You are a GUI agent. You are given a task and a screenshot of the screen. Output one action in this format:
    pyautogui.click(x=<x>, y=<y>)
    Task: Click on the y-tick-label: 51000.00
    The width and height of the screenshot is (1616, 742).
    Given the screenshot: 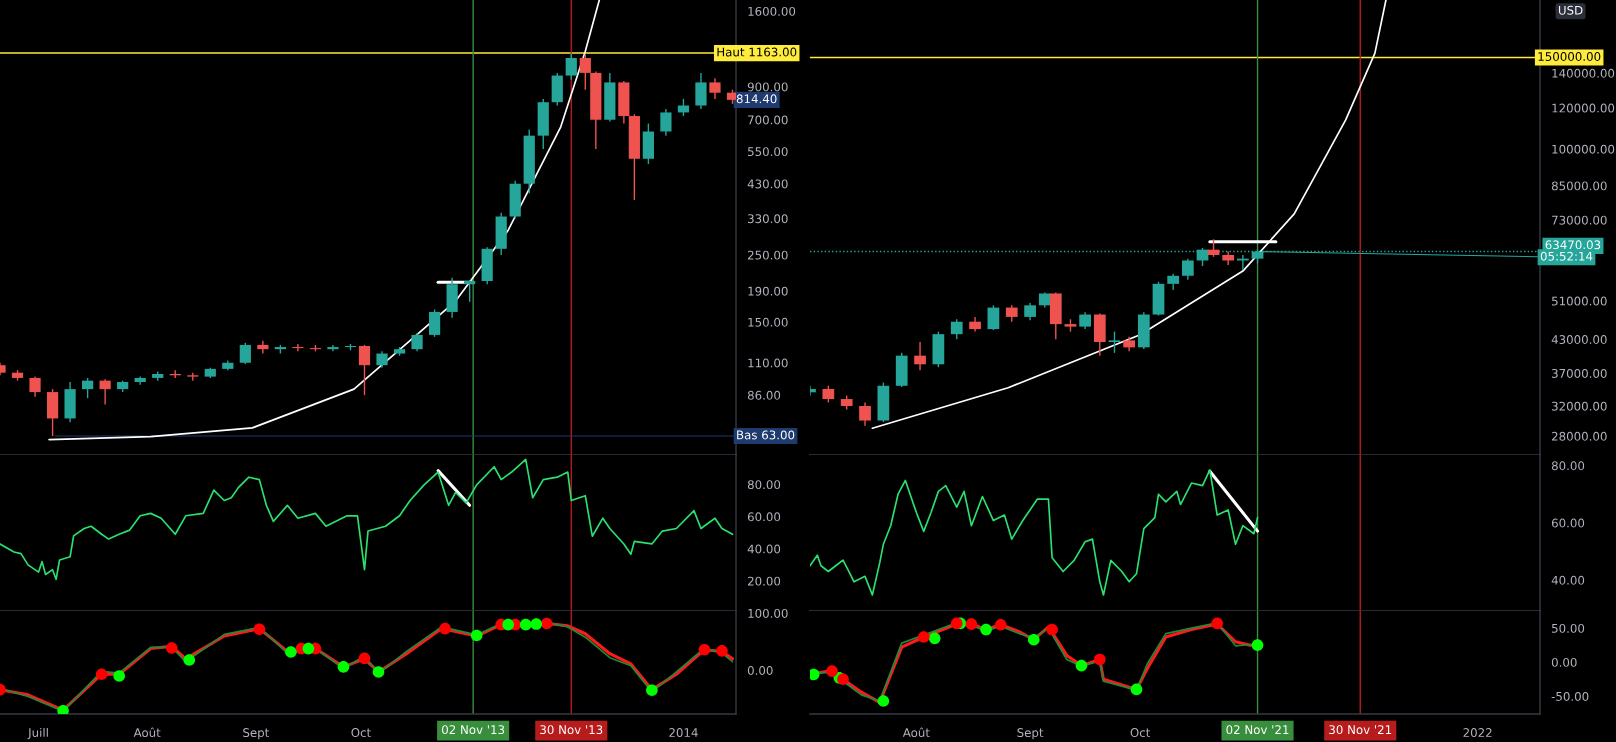 What is the action you would take?
    pyautogui.click(x=1579, y=301)
    